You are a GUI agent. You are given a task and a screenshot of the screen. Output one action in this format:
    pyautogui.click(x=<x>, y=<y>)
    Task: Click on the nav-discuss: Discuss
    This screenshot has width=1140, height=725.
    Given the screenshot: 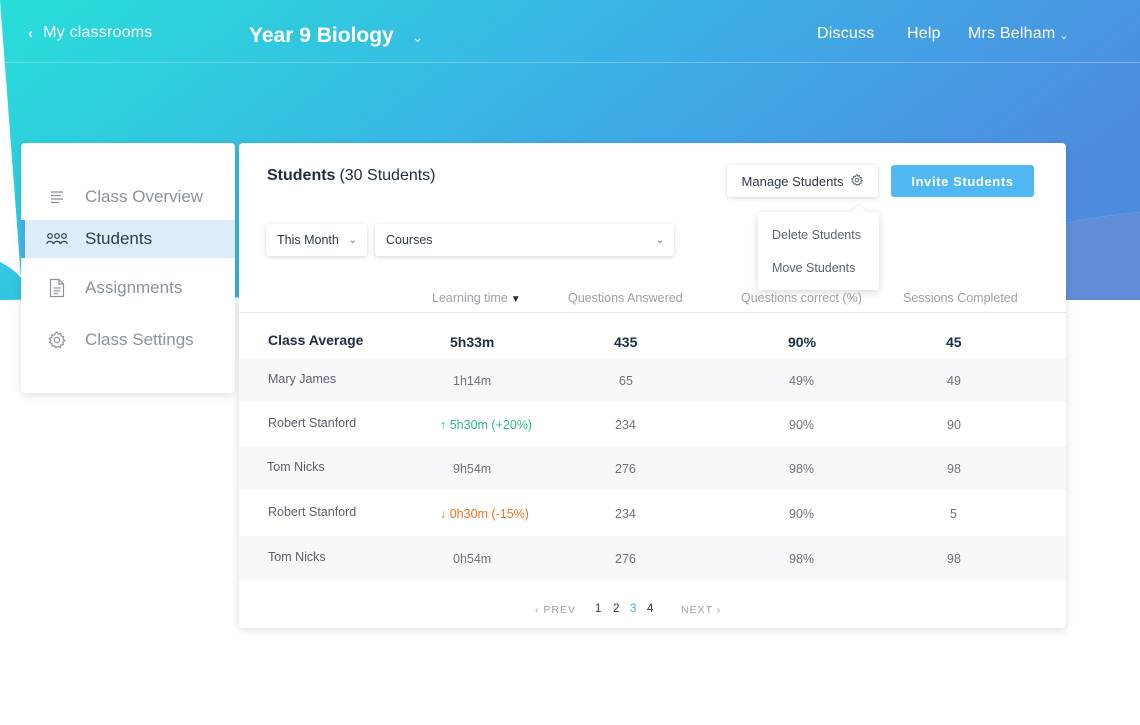 What is the action you would take?
    pyautogui.click(x=846, y=33)
    